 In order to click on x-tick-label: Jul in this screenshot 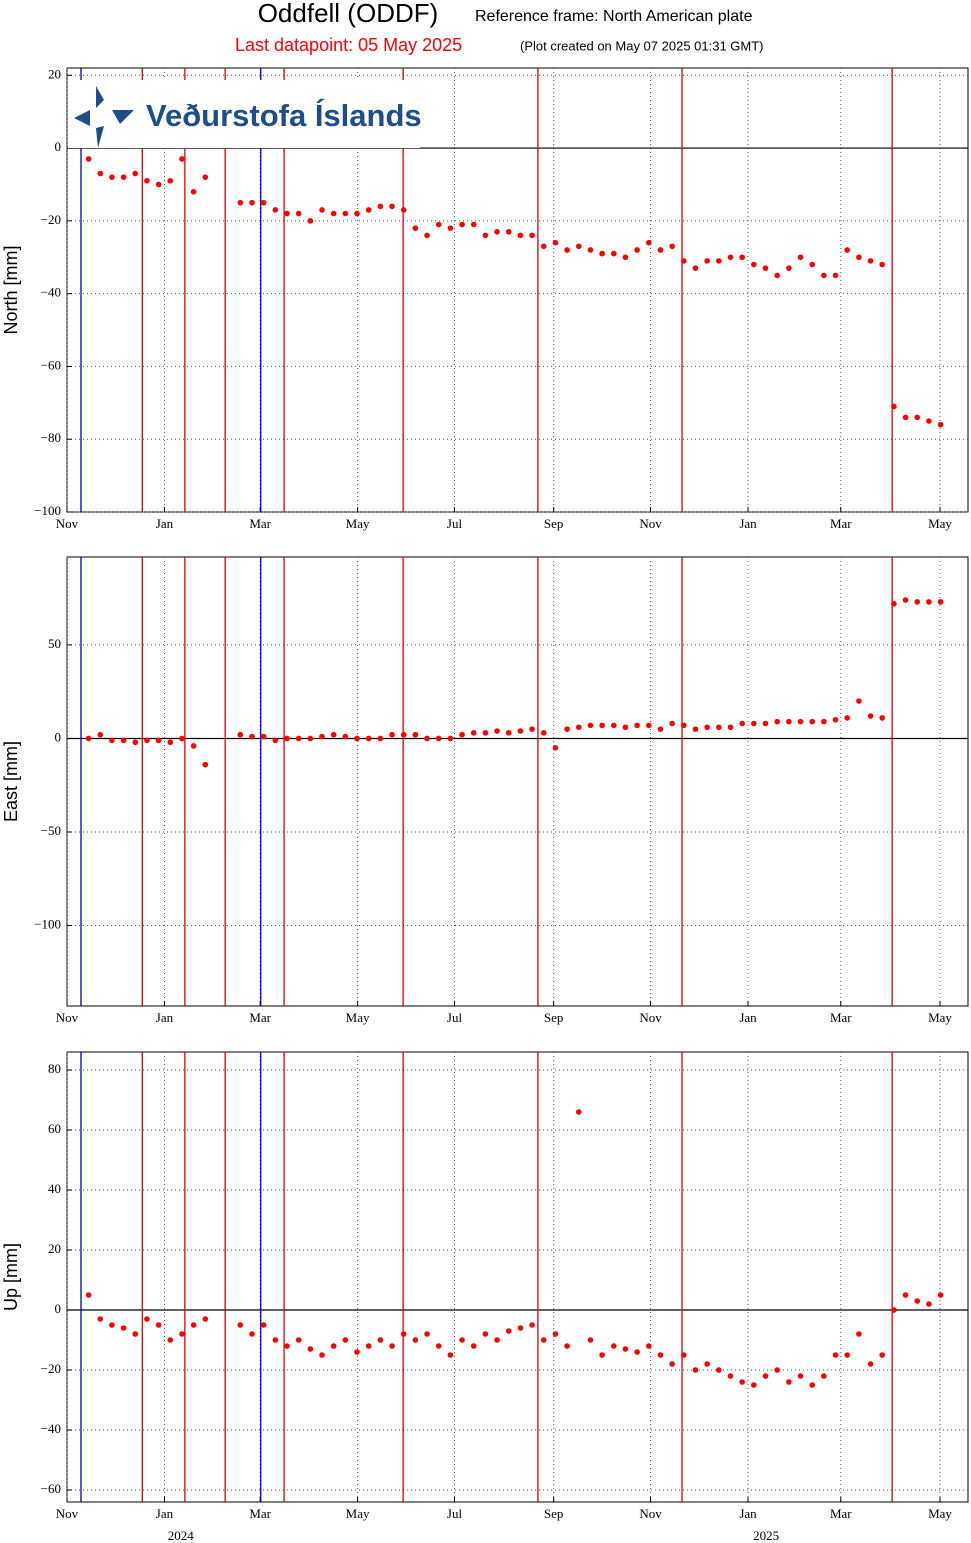, I will do `click(455, 1513)`.